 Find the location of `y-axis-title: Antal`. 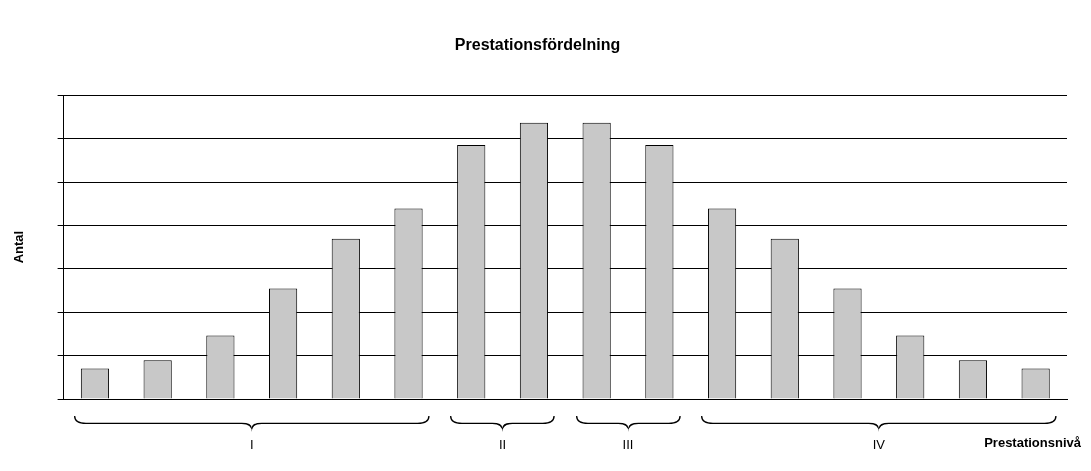

y-axis-title: Antal is located at coordinates (19, 247).